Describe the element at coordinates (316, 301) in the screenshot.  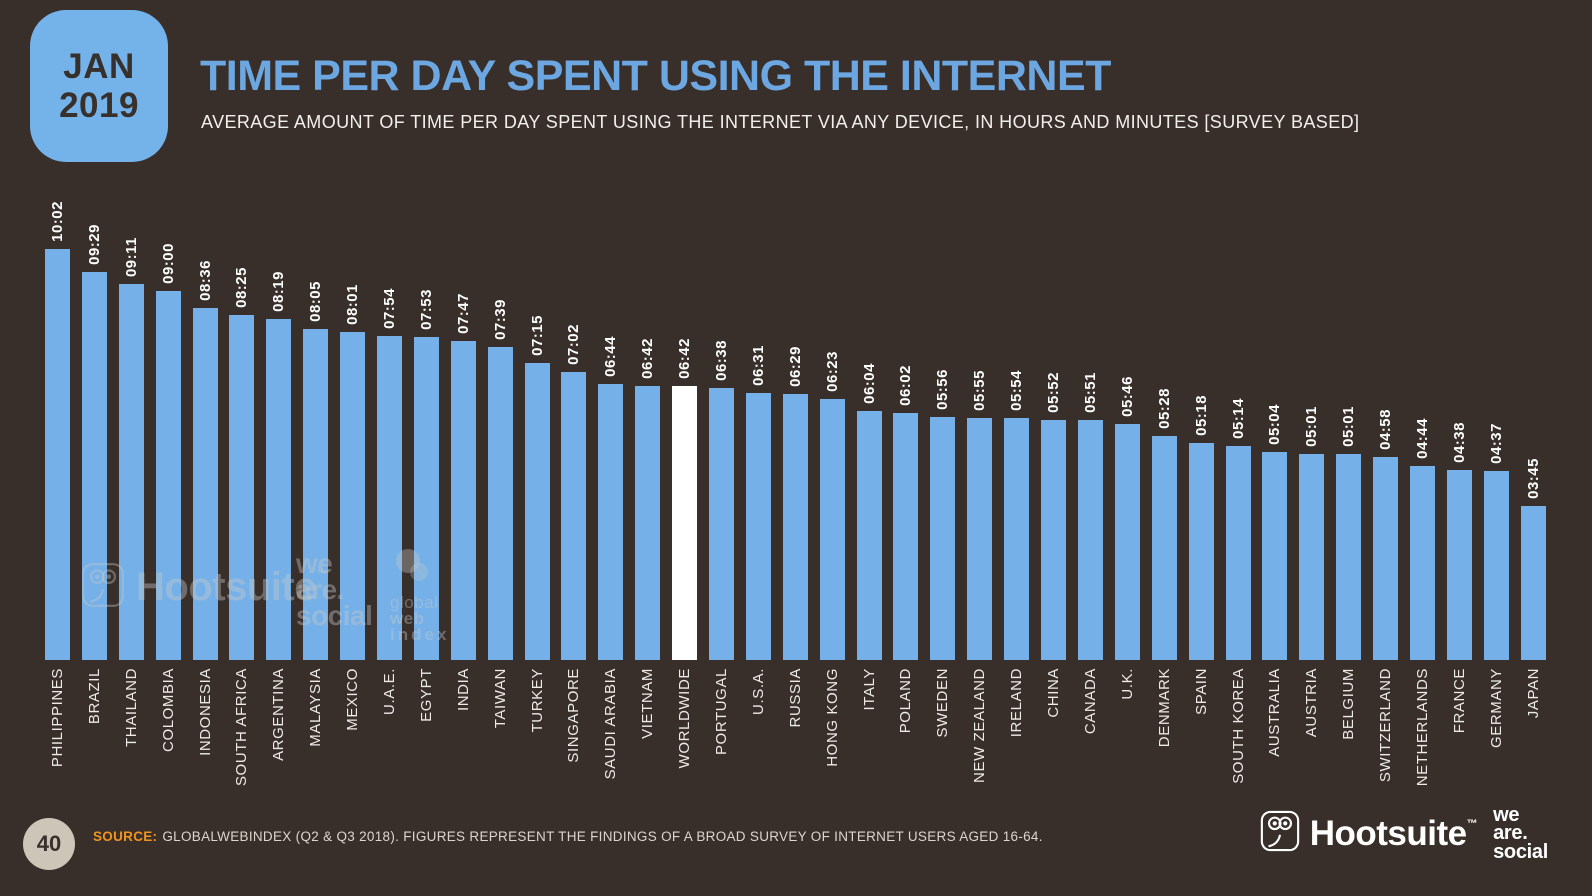
I see `bar-value-label: 08:05` at that location.